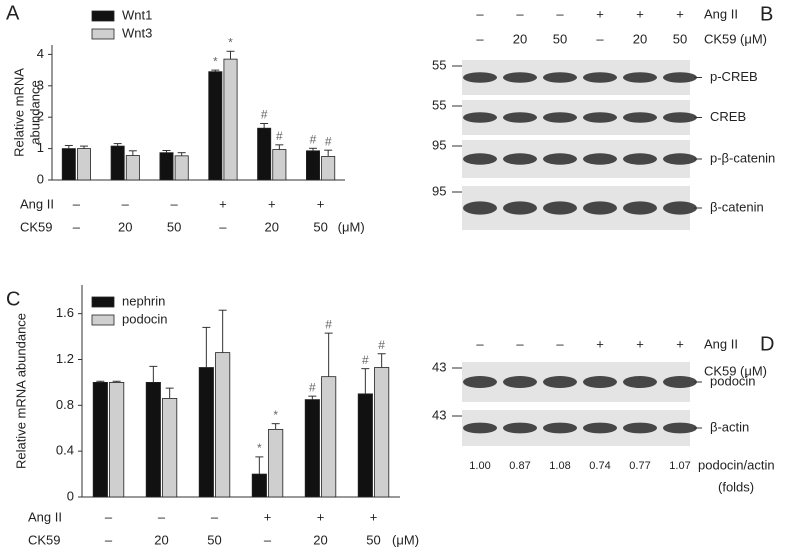 The height and width of the screenshot is (555, 800). Describe the element at coordinates (320, 226) in the screenshot. I see `condition-value: 50` at that location.